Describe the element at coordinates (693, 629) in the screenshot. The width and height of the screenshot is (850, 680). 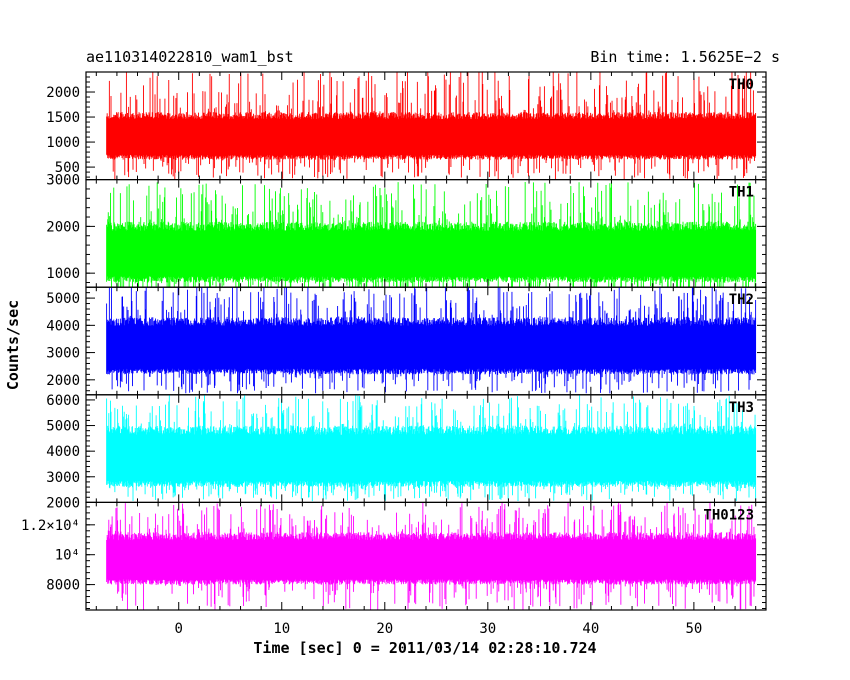
I see `x-tick-label: 50` at that location.